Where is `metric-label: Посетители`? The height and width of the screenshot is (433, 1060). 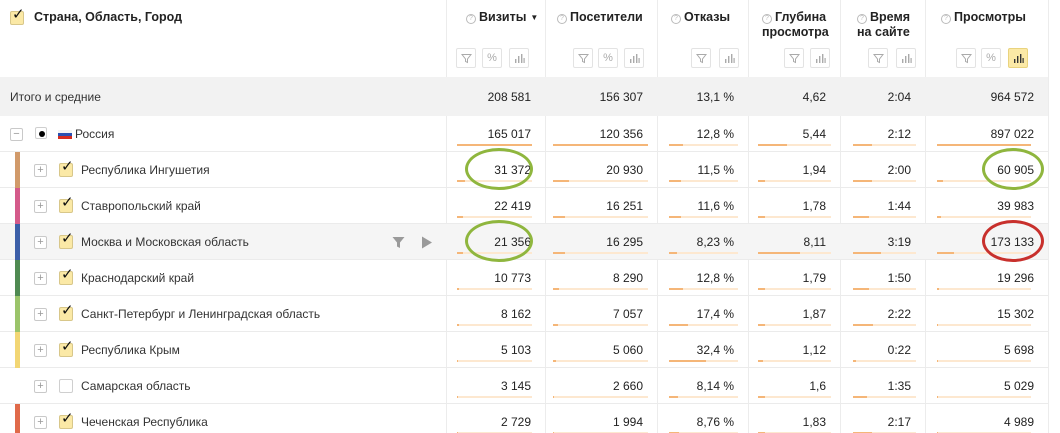
metric-label: Посетители is located at coordinates (606, 17).